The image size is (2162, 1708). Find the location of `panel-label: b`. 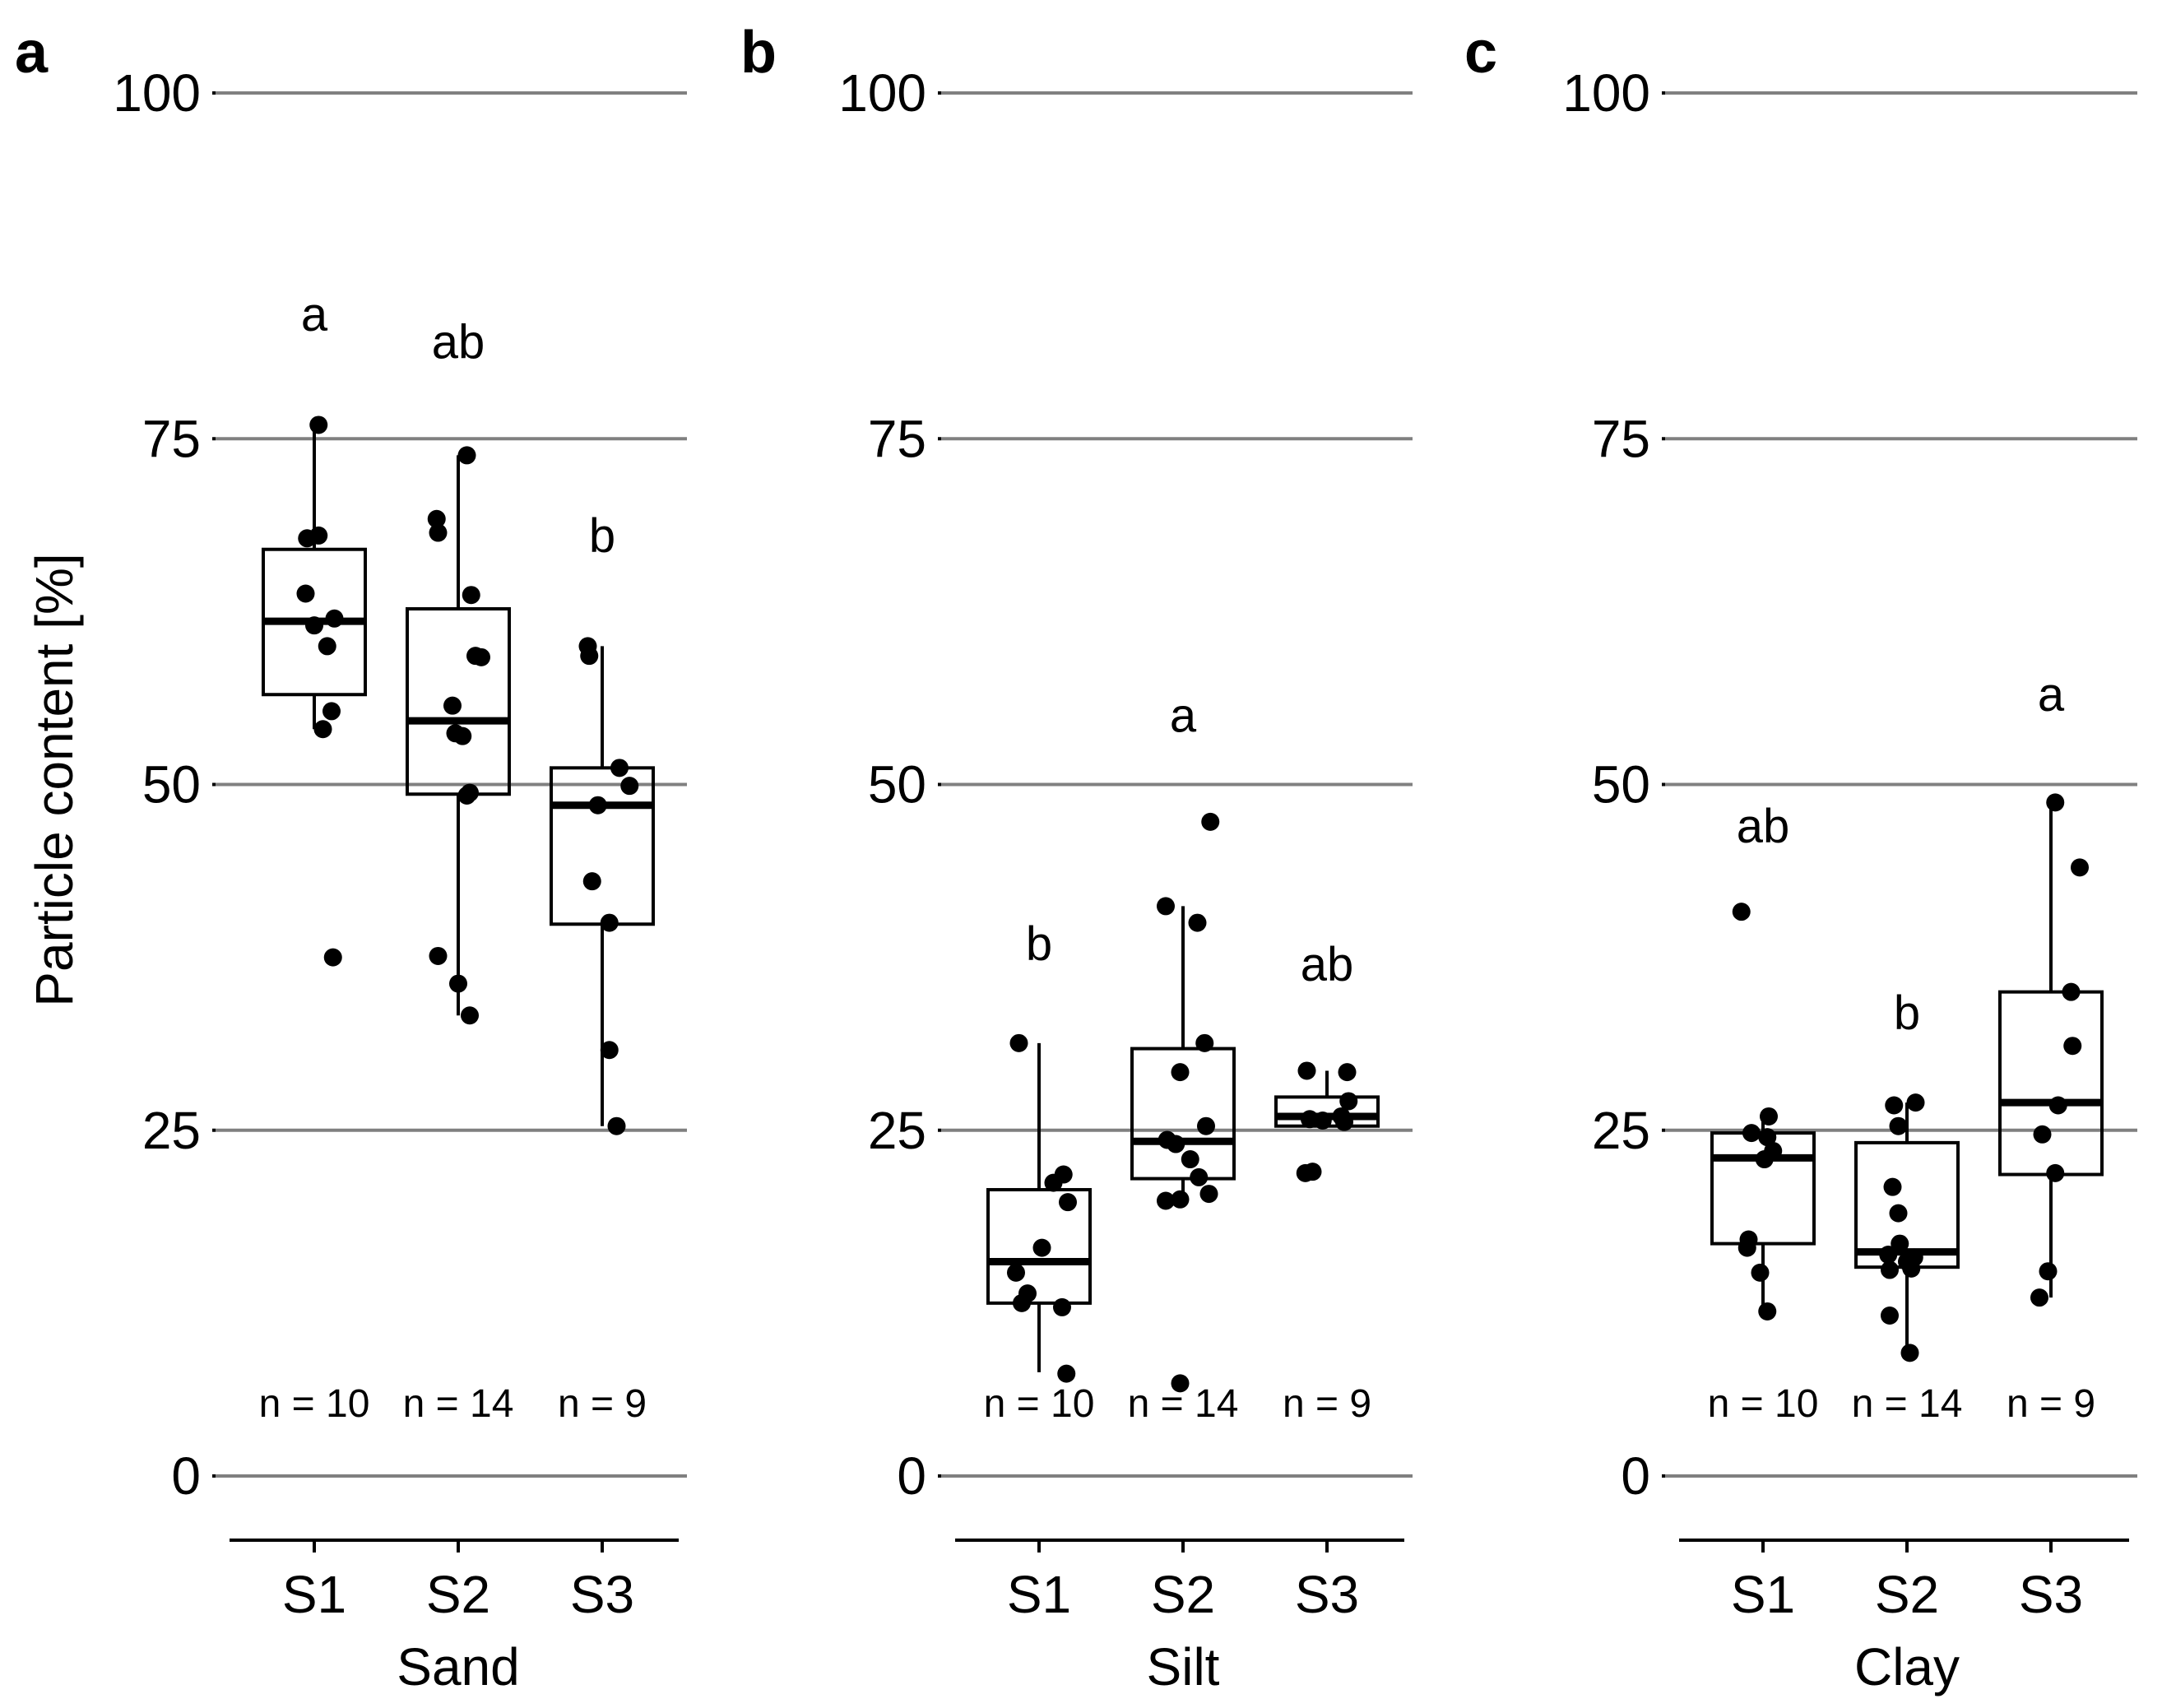

panel-label: b is located at coordinates (758, 53).